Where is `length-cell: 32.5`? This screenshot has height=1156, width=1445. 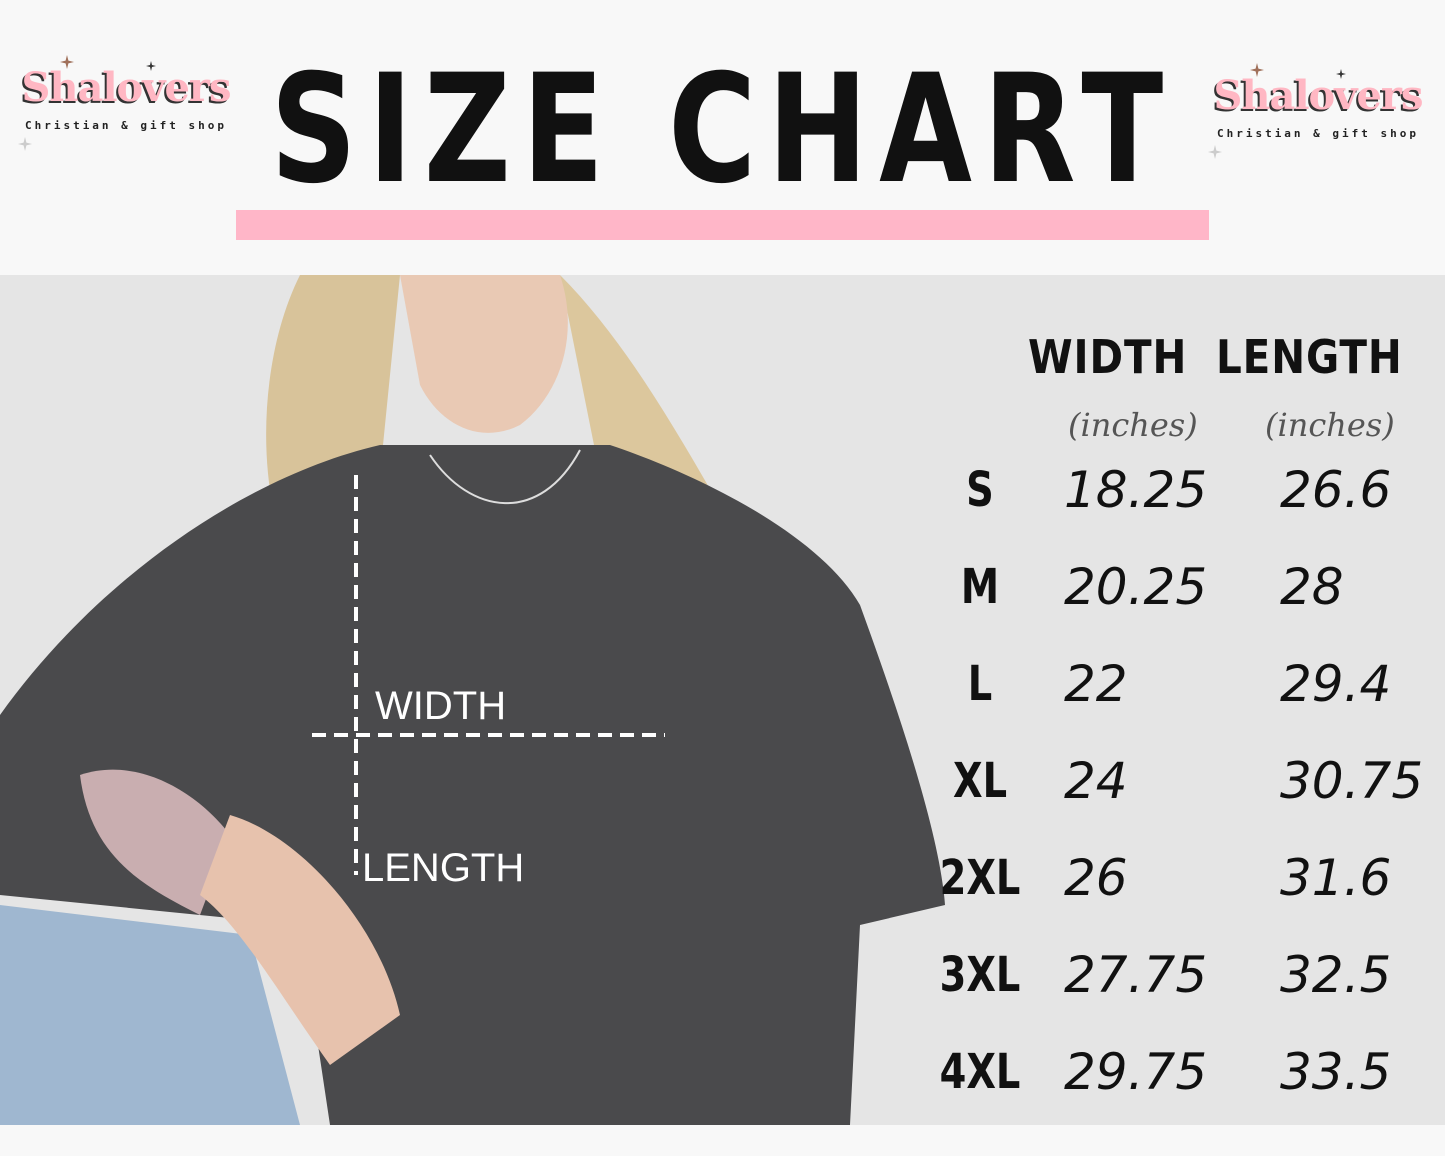
length-cell: 32.5 is located at coordinates (1336, 975).